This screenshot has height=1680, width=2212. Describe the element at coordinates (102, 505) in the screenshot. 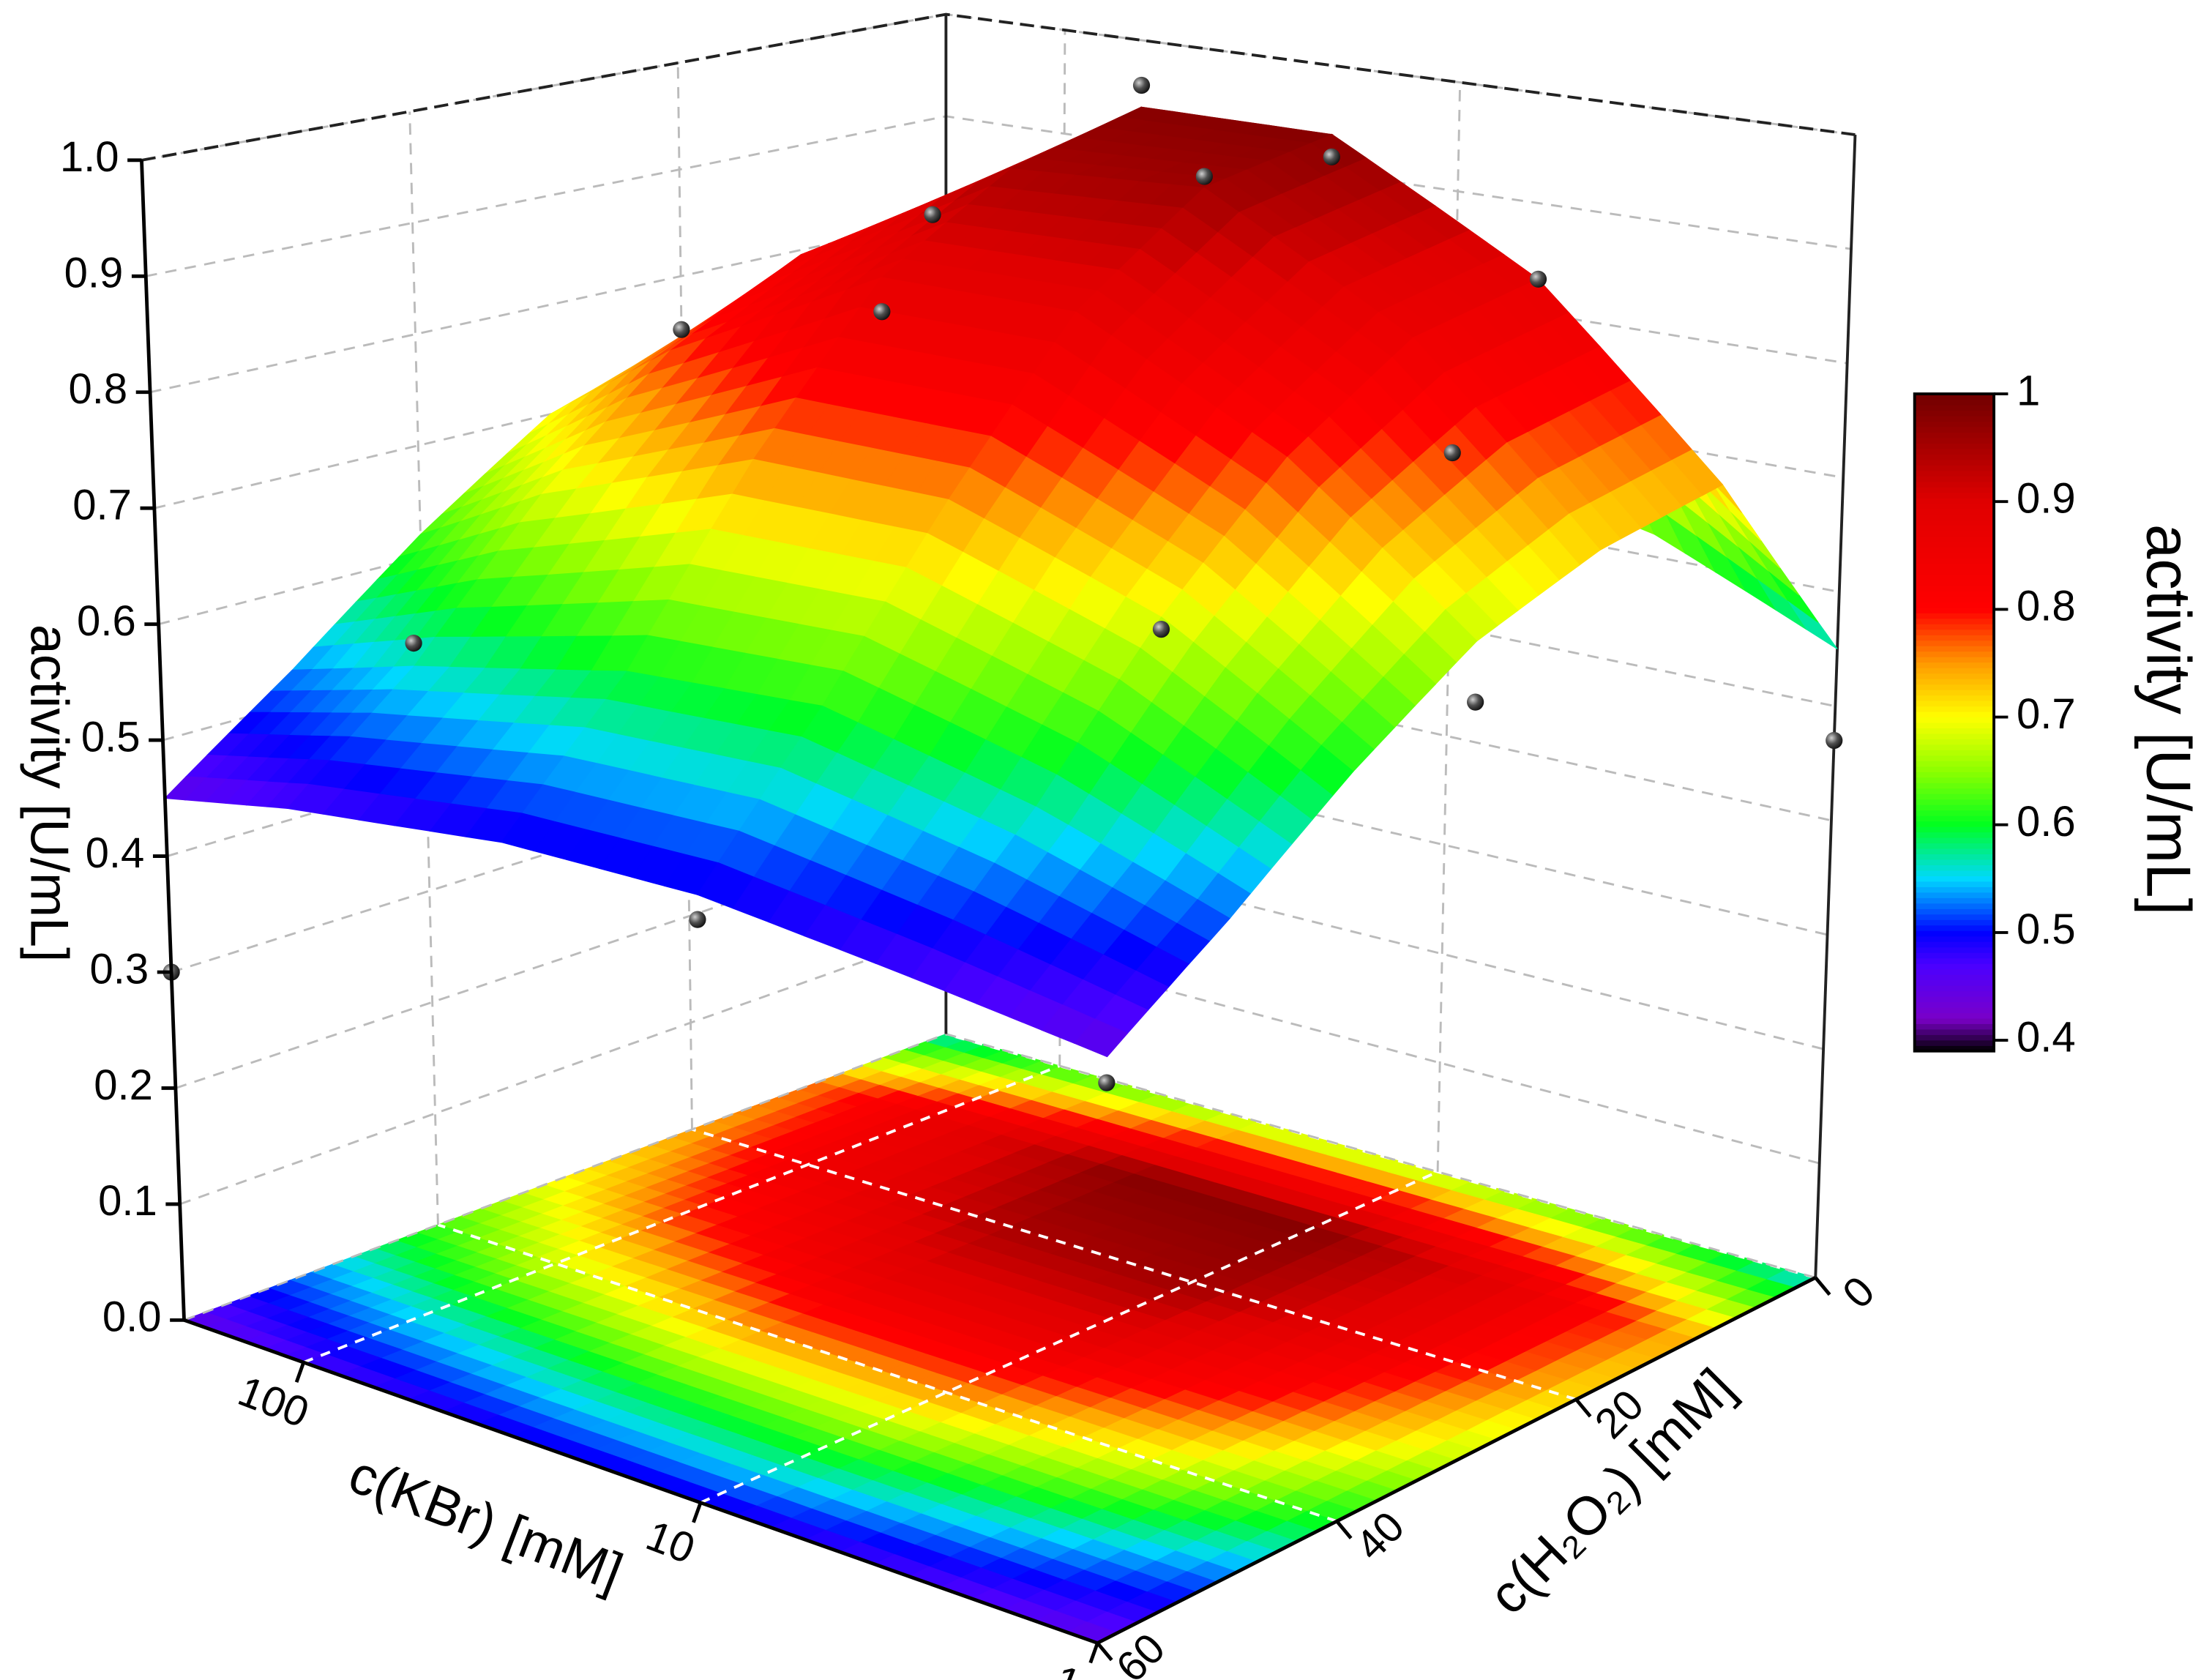

I see `z-tick-label: 0.7` at that location.